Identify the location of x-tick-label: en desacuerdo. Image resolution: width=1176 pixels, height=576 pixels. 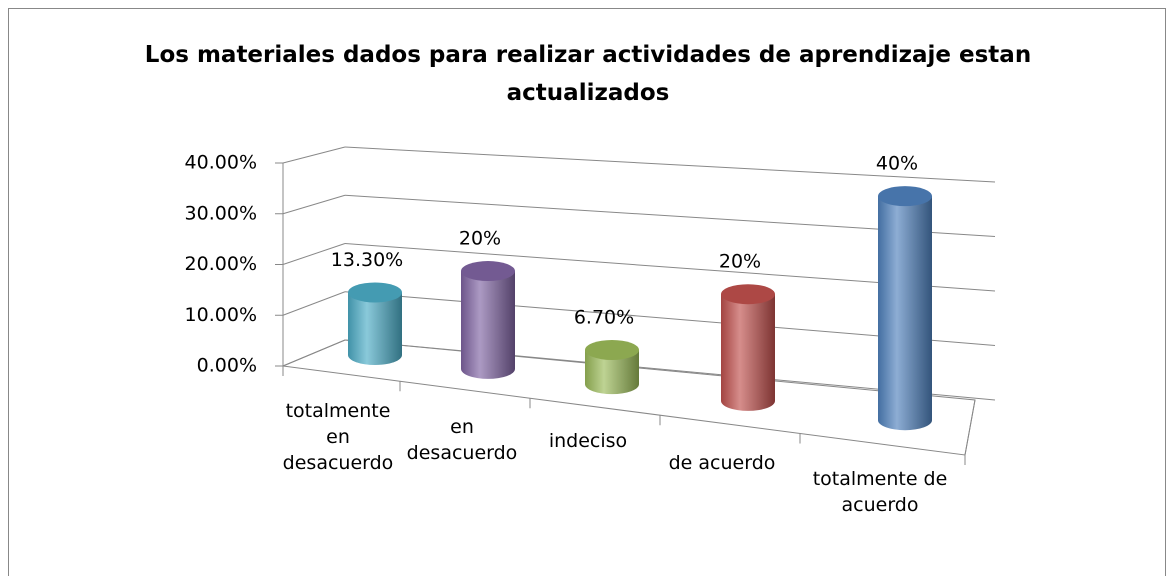
(462, 440).